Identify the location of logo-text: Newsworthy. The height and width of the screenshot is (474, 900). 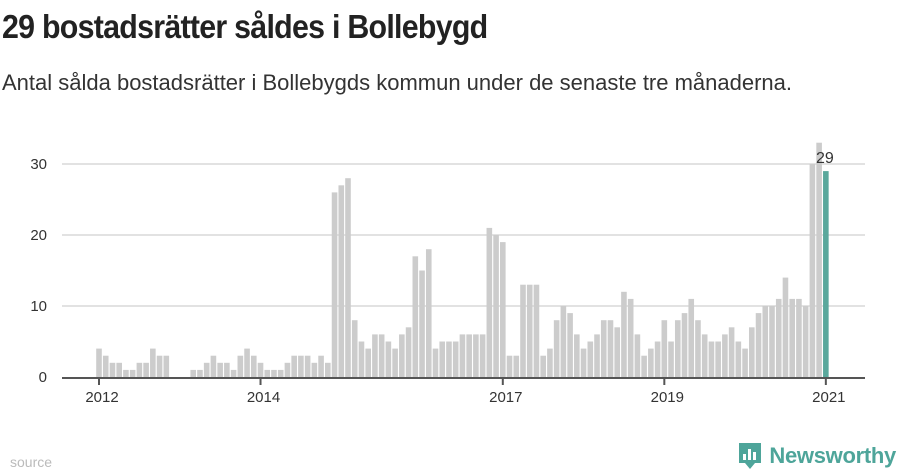
(832, 455).